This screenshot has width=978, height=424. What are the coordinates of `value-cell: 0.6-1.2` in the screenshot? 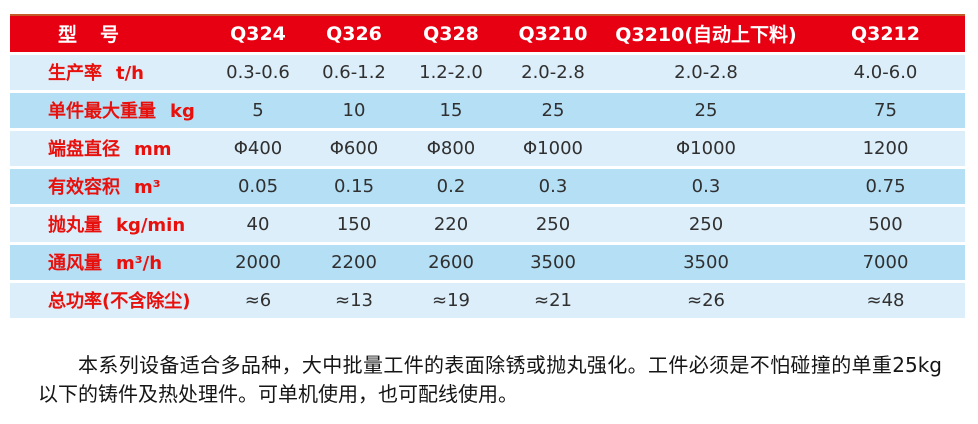 It's located at (354, 73).